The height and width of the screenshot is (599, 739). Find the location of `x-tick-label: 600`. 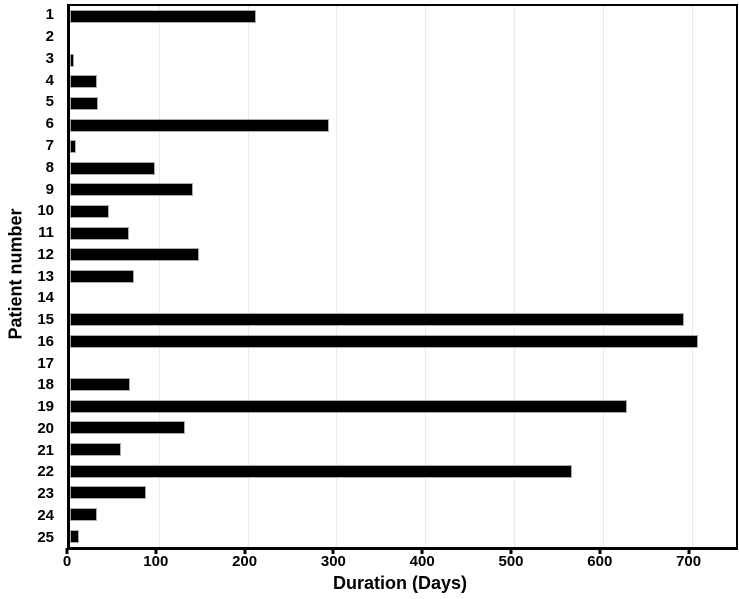

x-tick-label: 600 is located at coordinates (600, 561).